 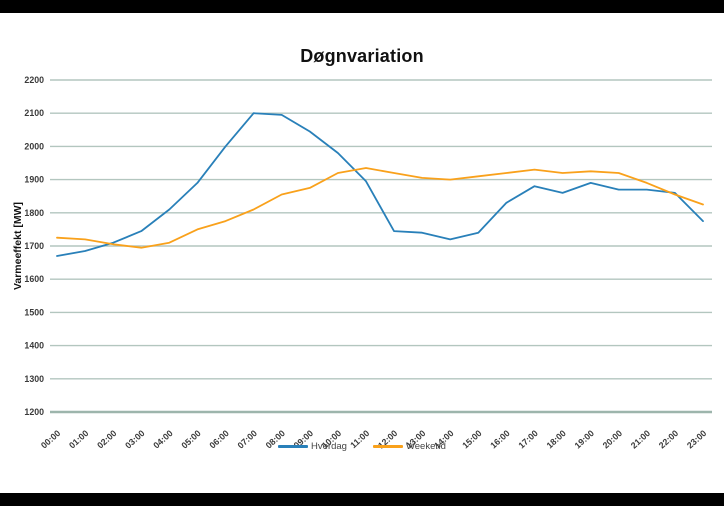 I want to click on y-tick-label: 1800, so click(x=34, y=213).